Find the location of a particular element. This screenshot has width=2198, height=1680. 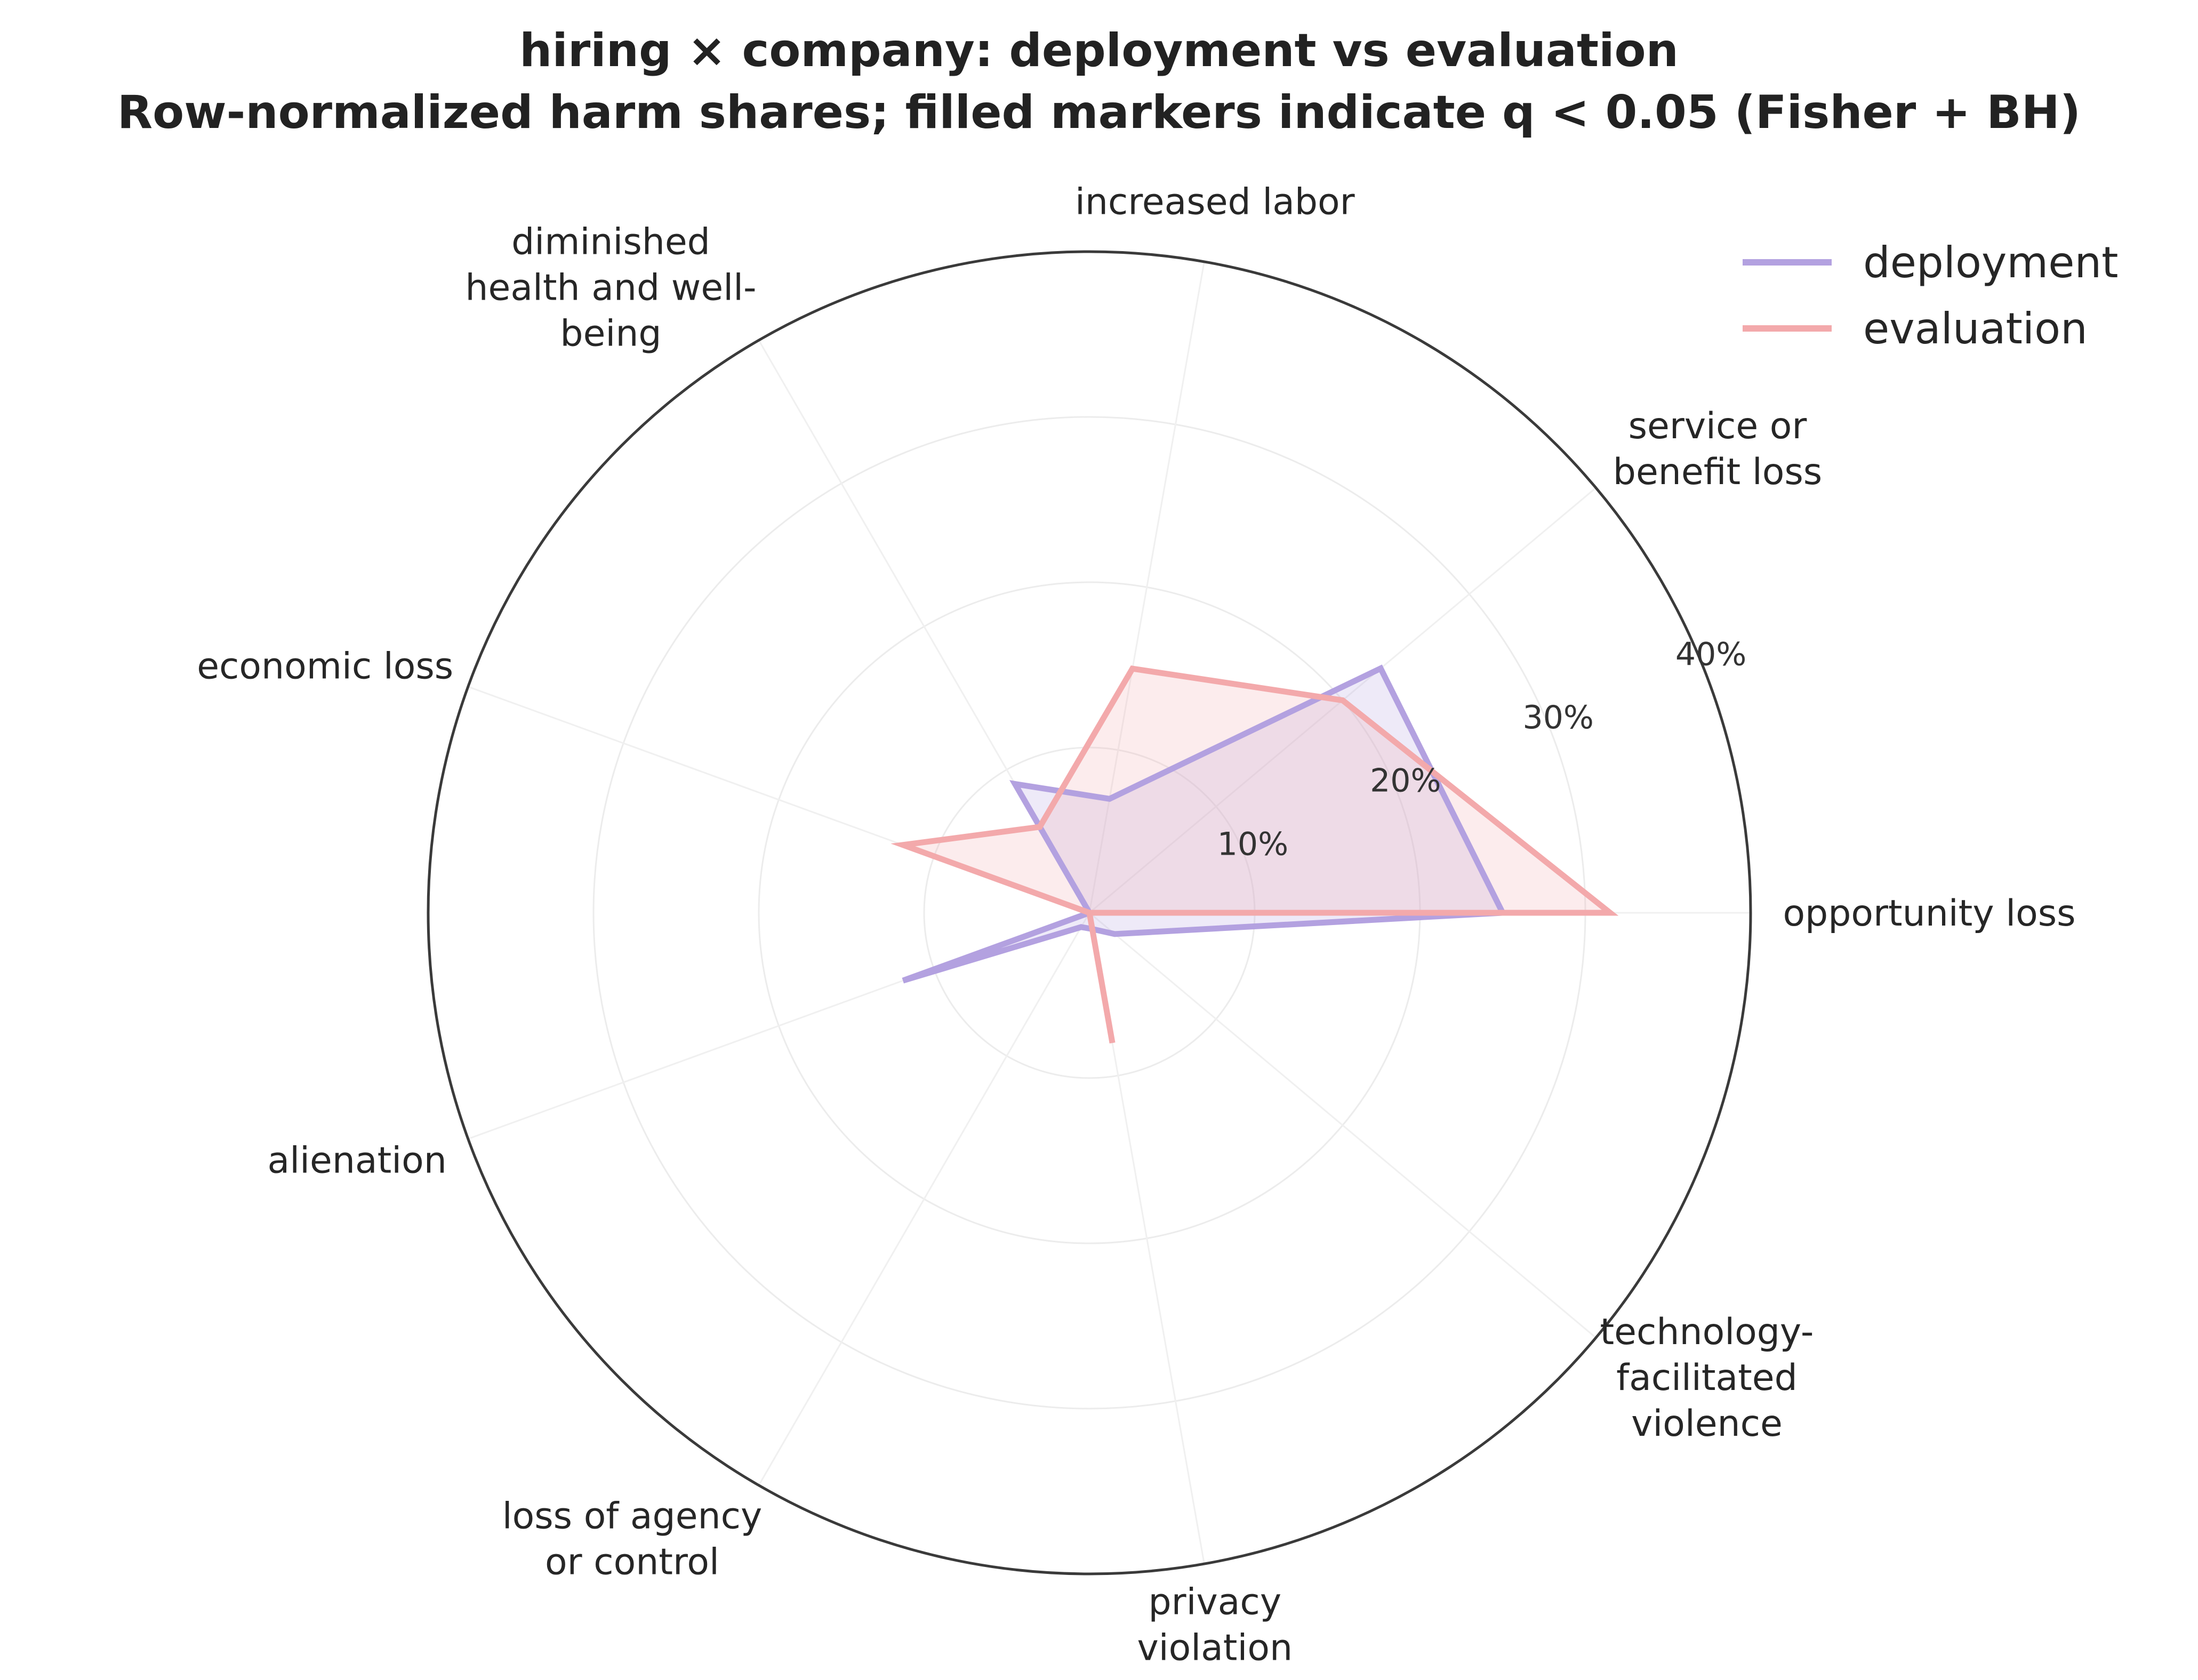

category-label-line: increased labor is located at coordinates (1215, 202).